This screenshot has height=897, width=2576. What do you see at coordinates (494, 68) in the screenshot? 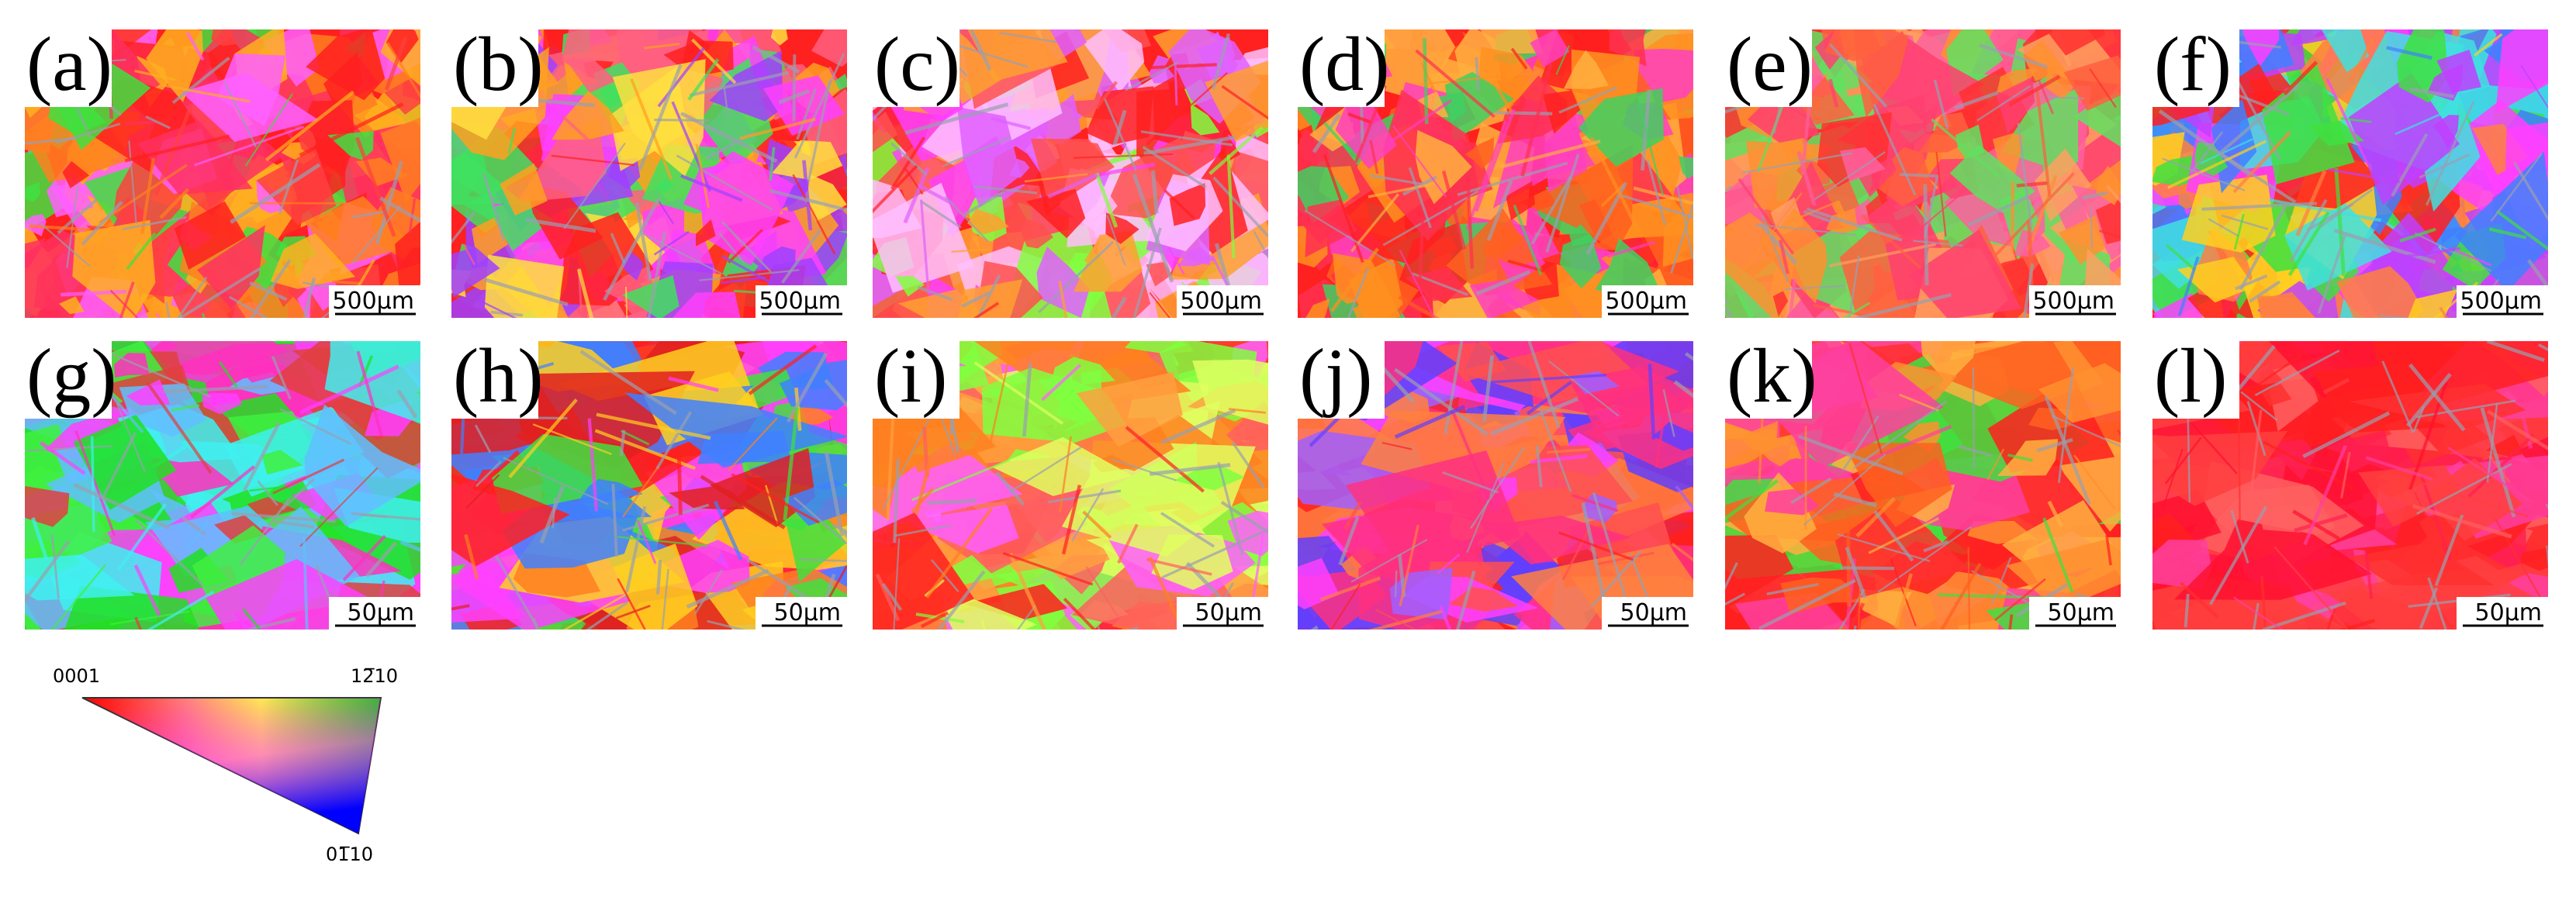
I see `label-box` at bounding box center [494, 68].